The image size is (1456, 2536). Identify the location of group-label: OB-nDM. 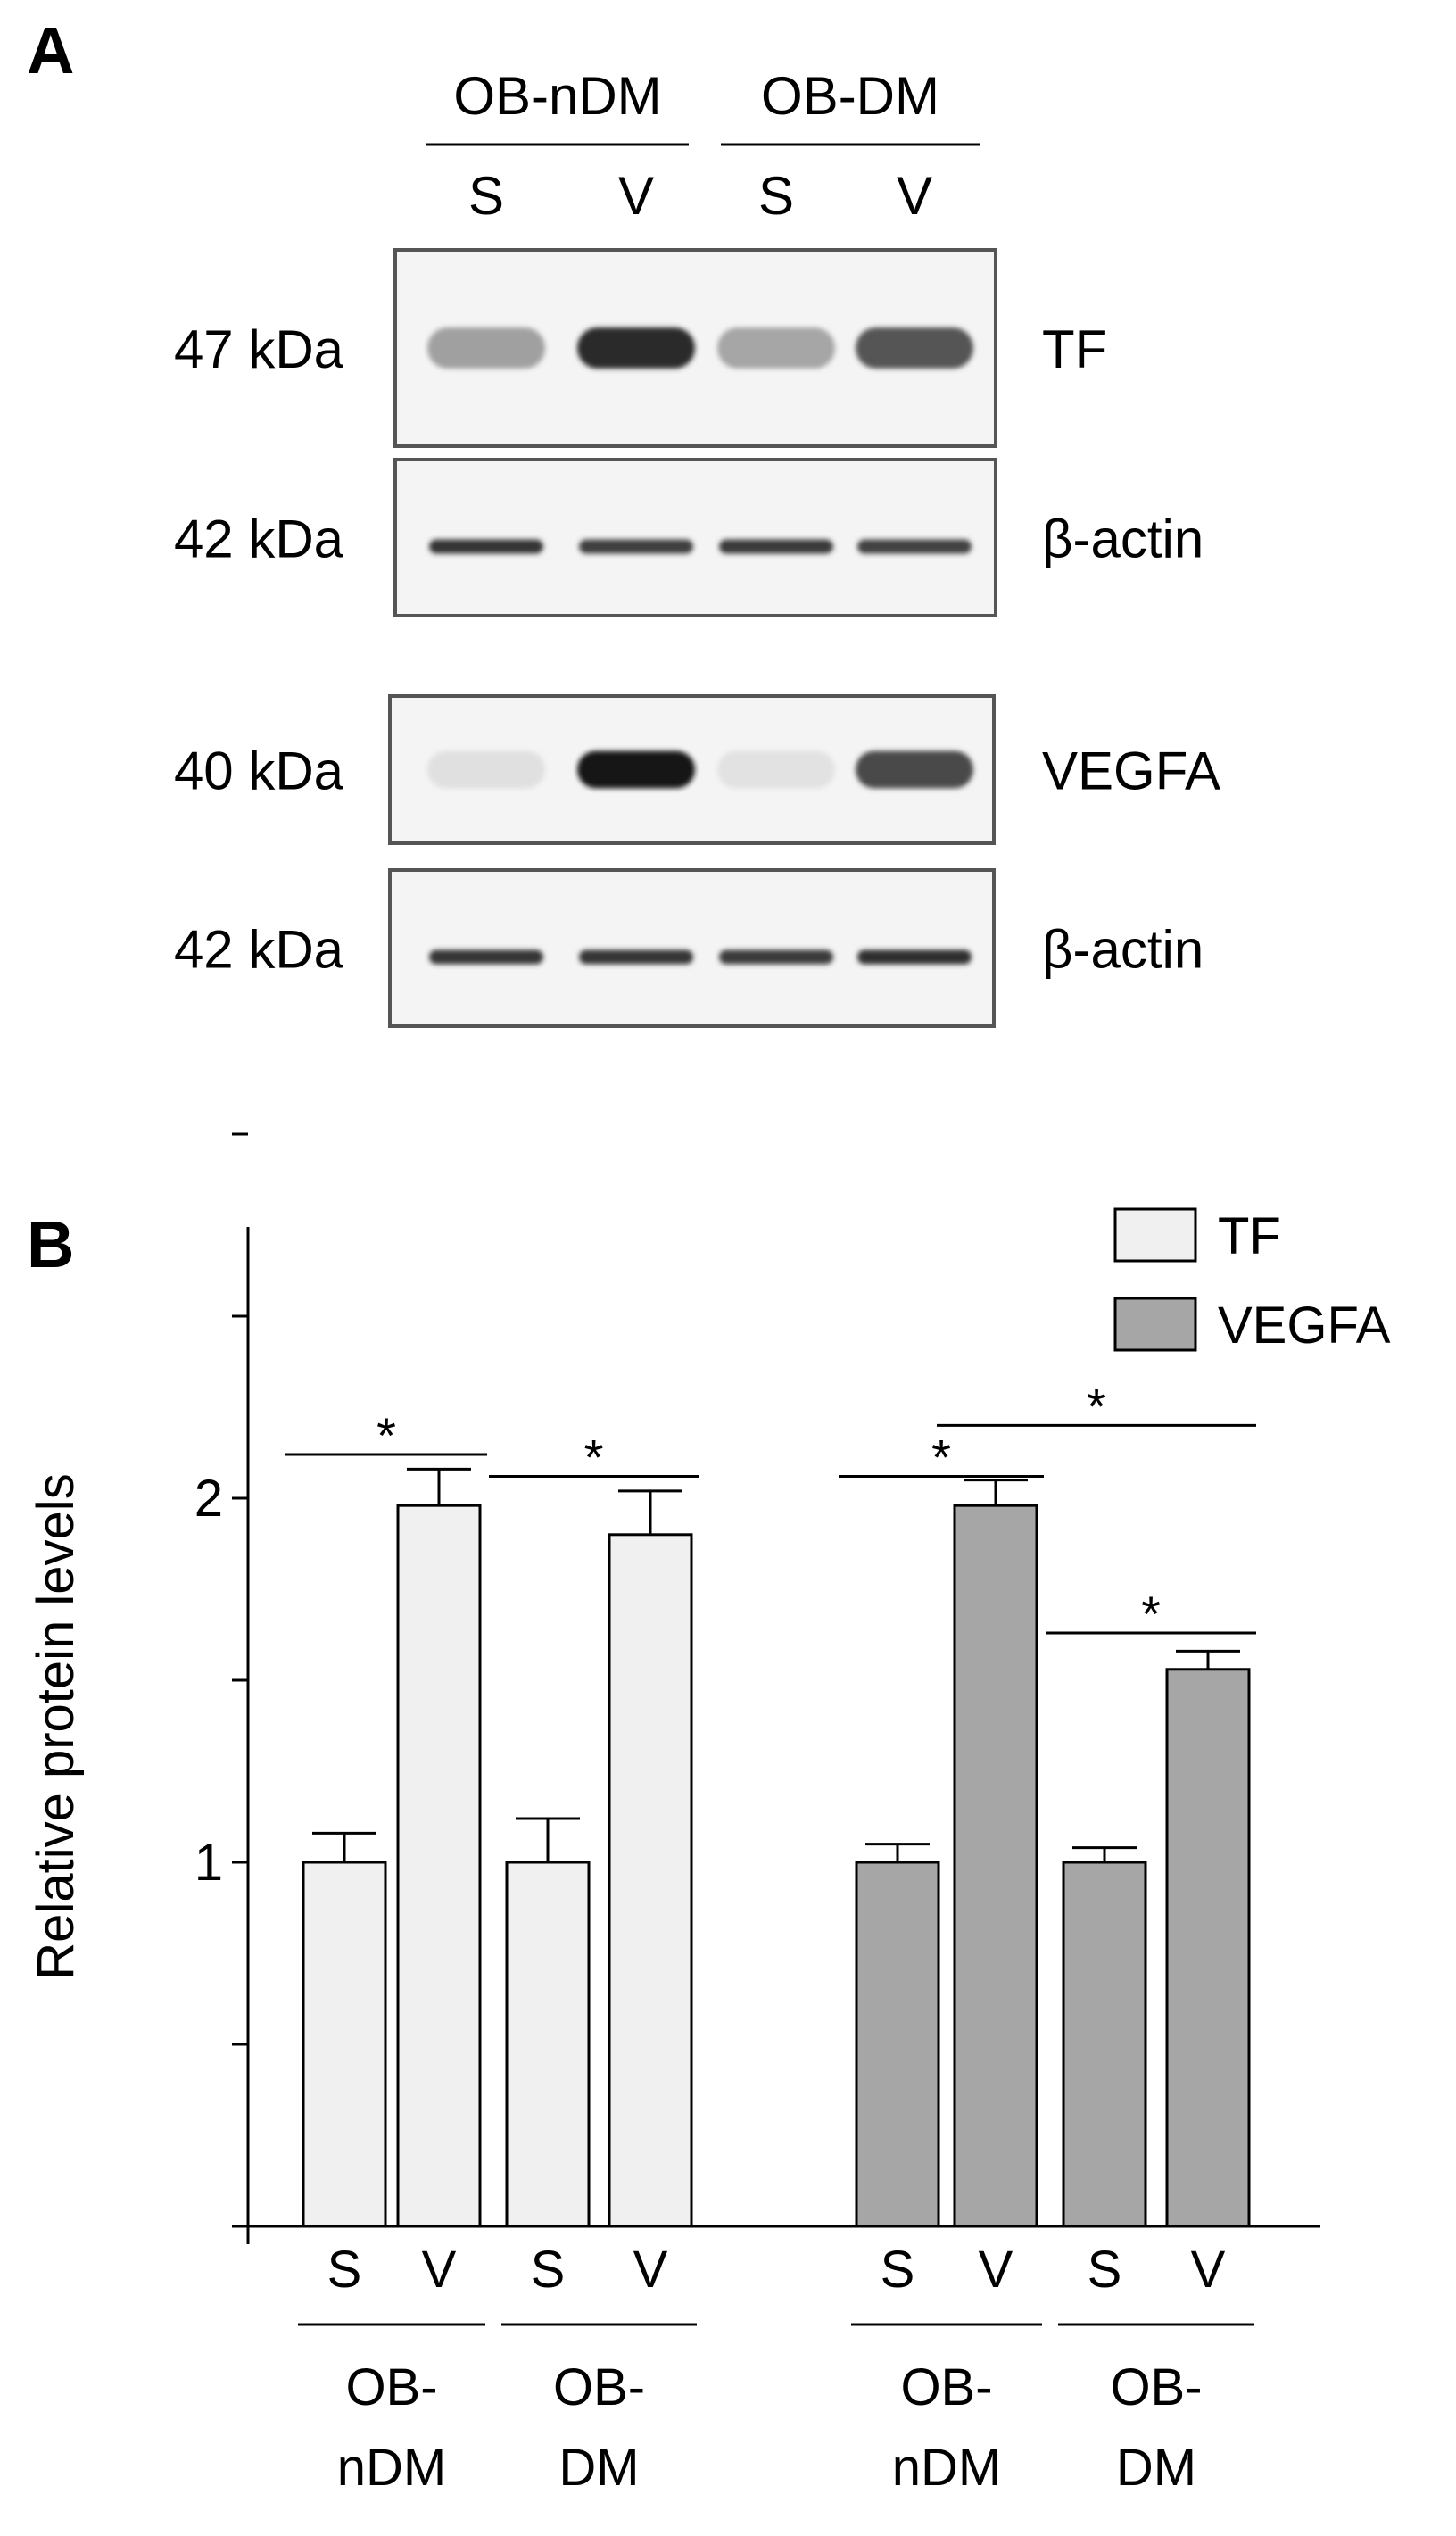
(557, 96).